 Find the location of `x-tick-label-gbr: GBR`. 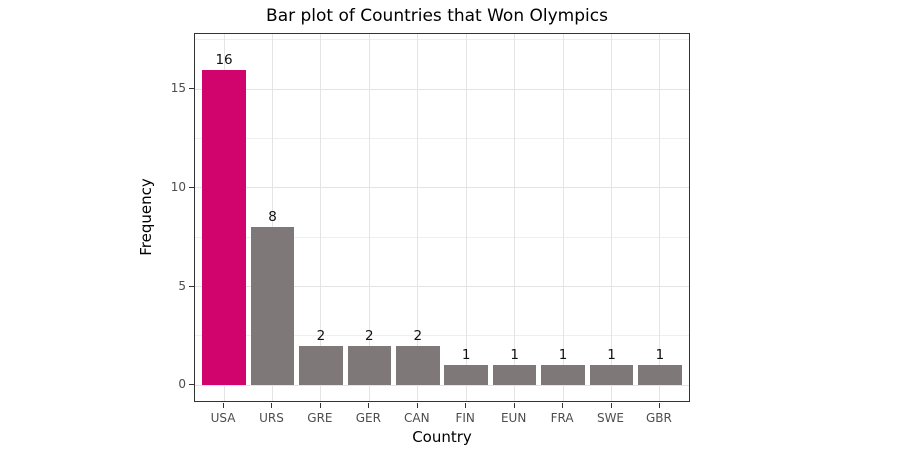

x-tick-label-gbr: GBR is located at coordinates (659, 418).